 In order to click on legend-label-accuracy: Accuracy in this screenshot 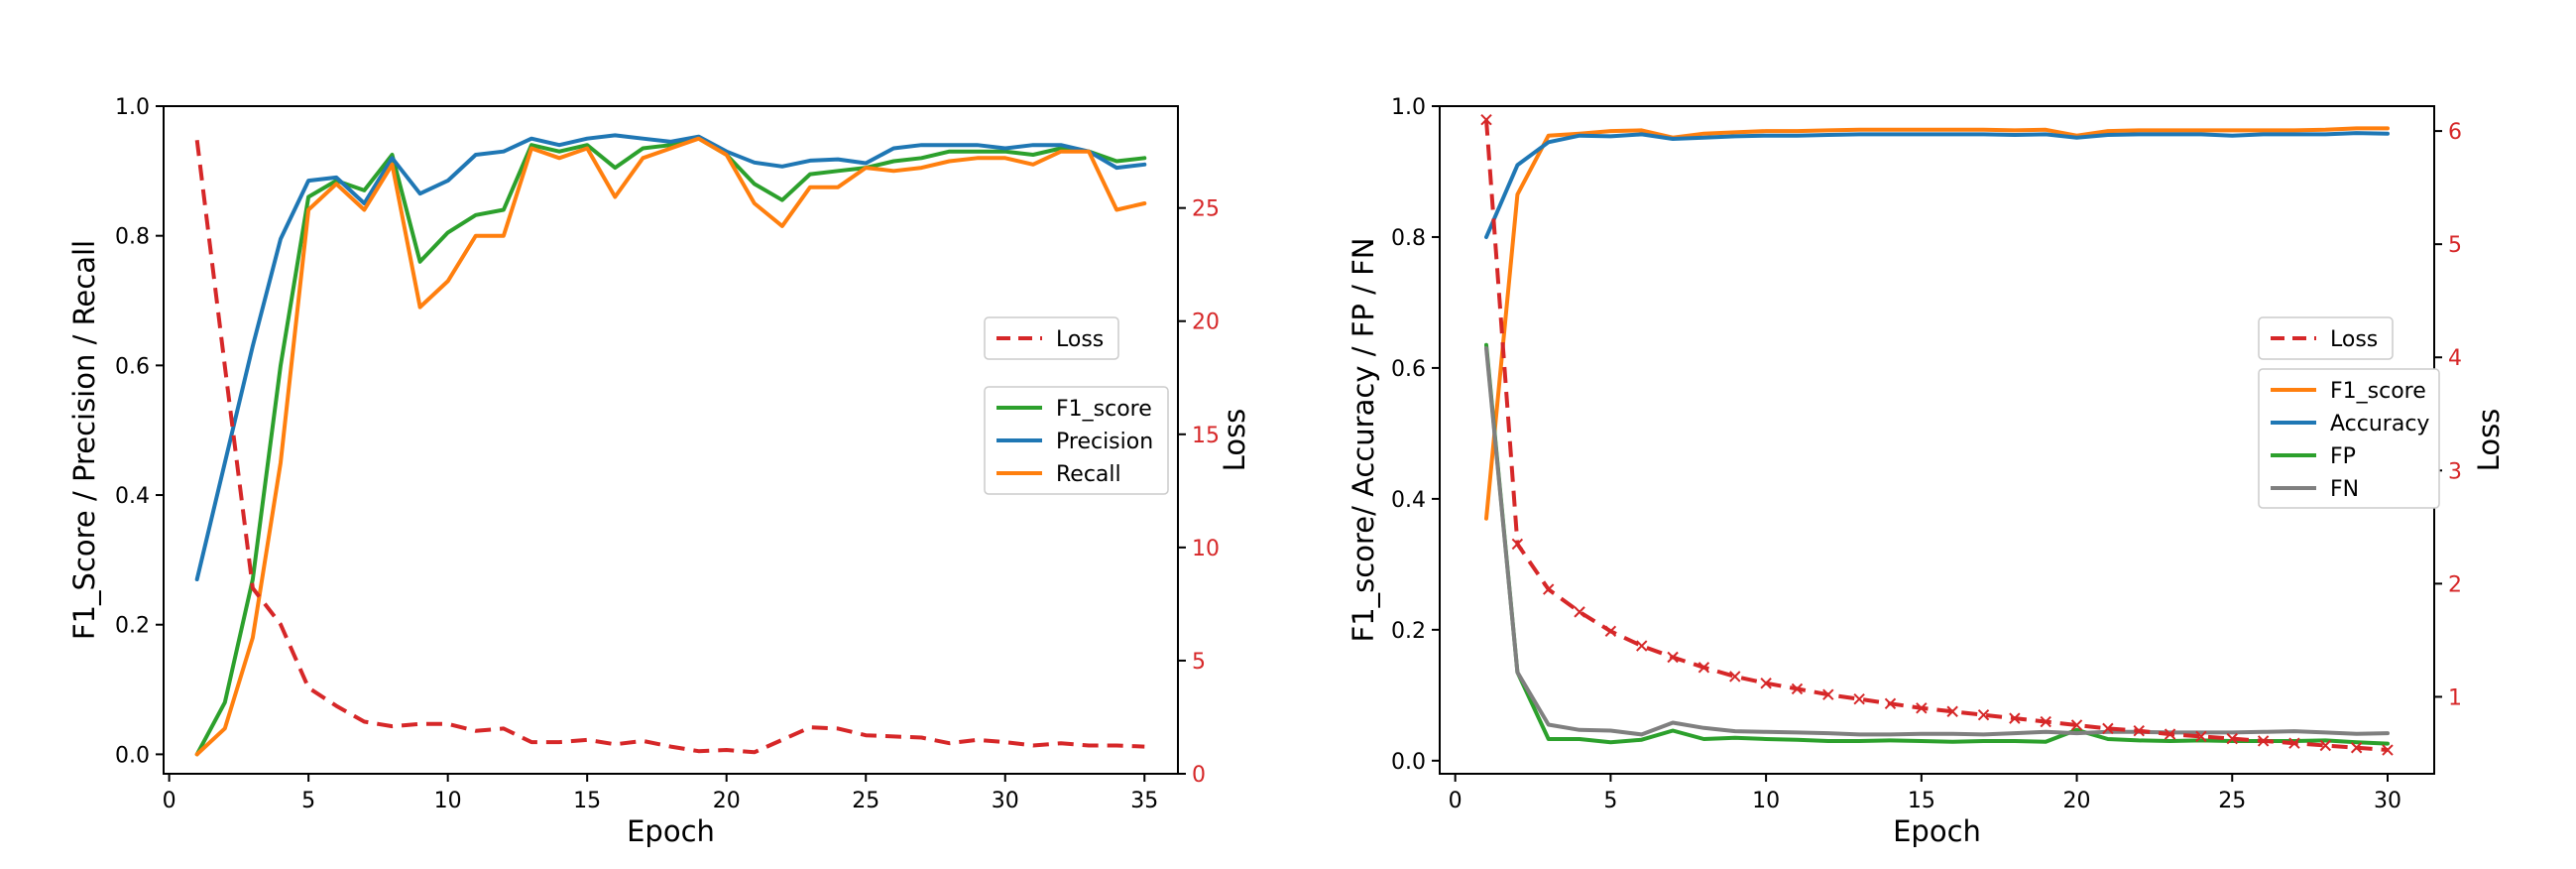, I will do `click(2379, 424)`.